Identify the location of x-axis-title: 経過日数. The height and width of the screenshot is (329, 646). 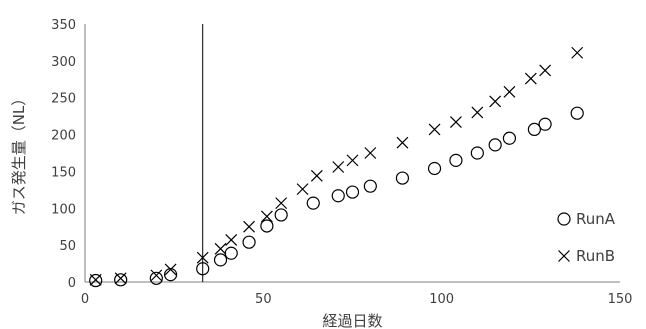
(352, 320).